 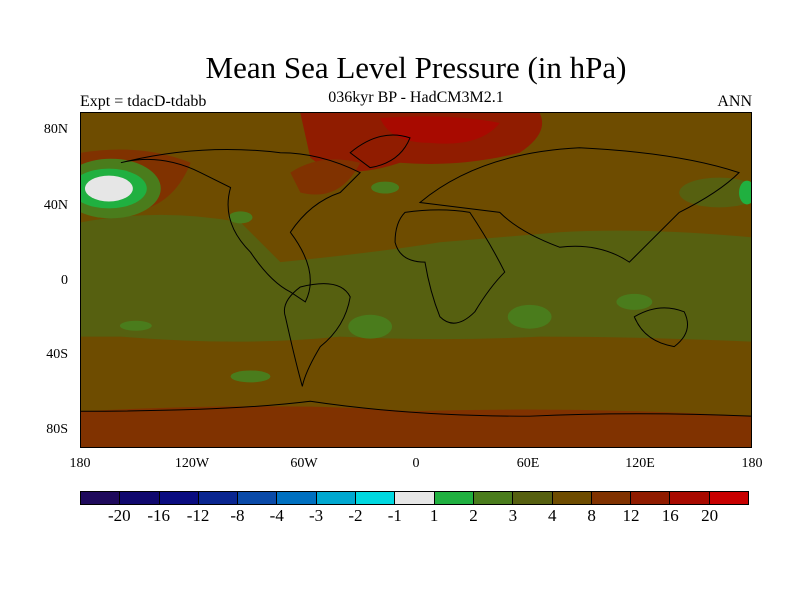 What do you see at coordinates (416, 463) in the screenshot?
I see `lon-label-0: 0` at bounding box center [416, 463].